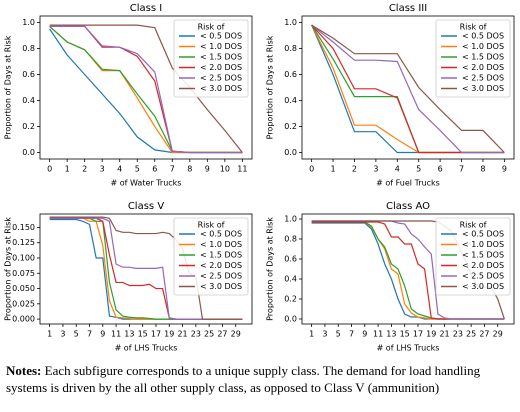 The image size is (520, 412). What do you see at coordinates (408, 206) in the screenshot?
I see `chart-title: Class AO` at bounding box center [408, 206].